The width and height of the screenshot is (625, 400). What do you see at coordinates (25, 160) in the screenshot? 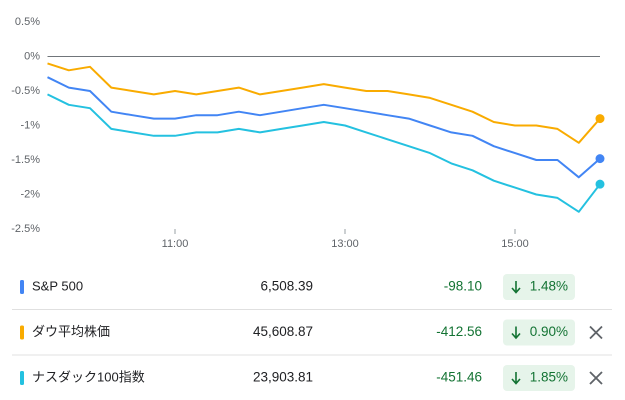
I see `y-tick-label: -1.5%` at bounding box center [25, 160].